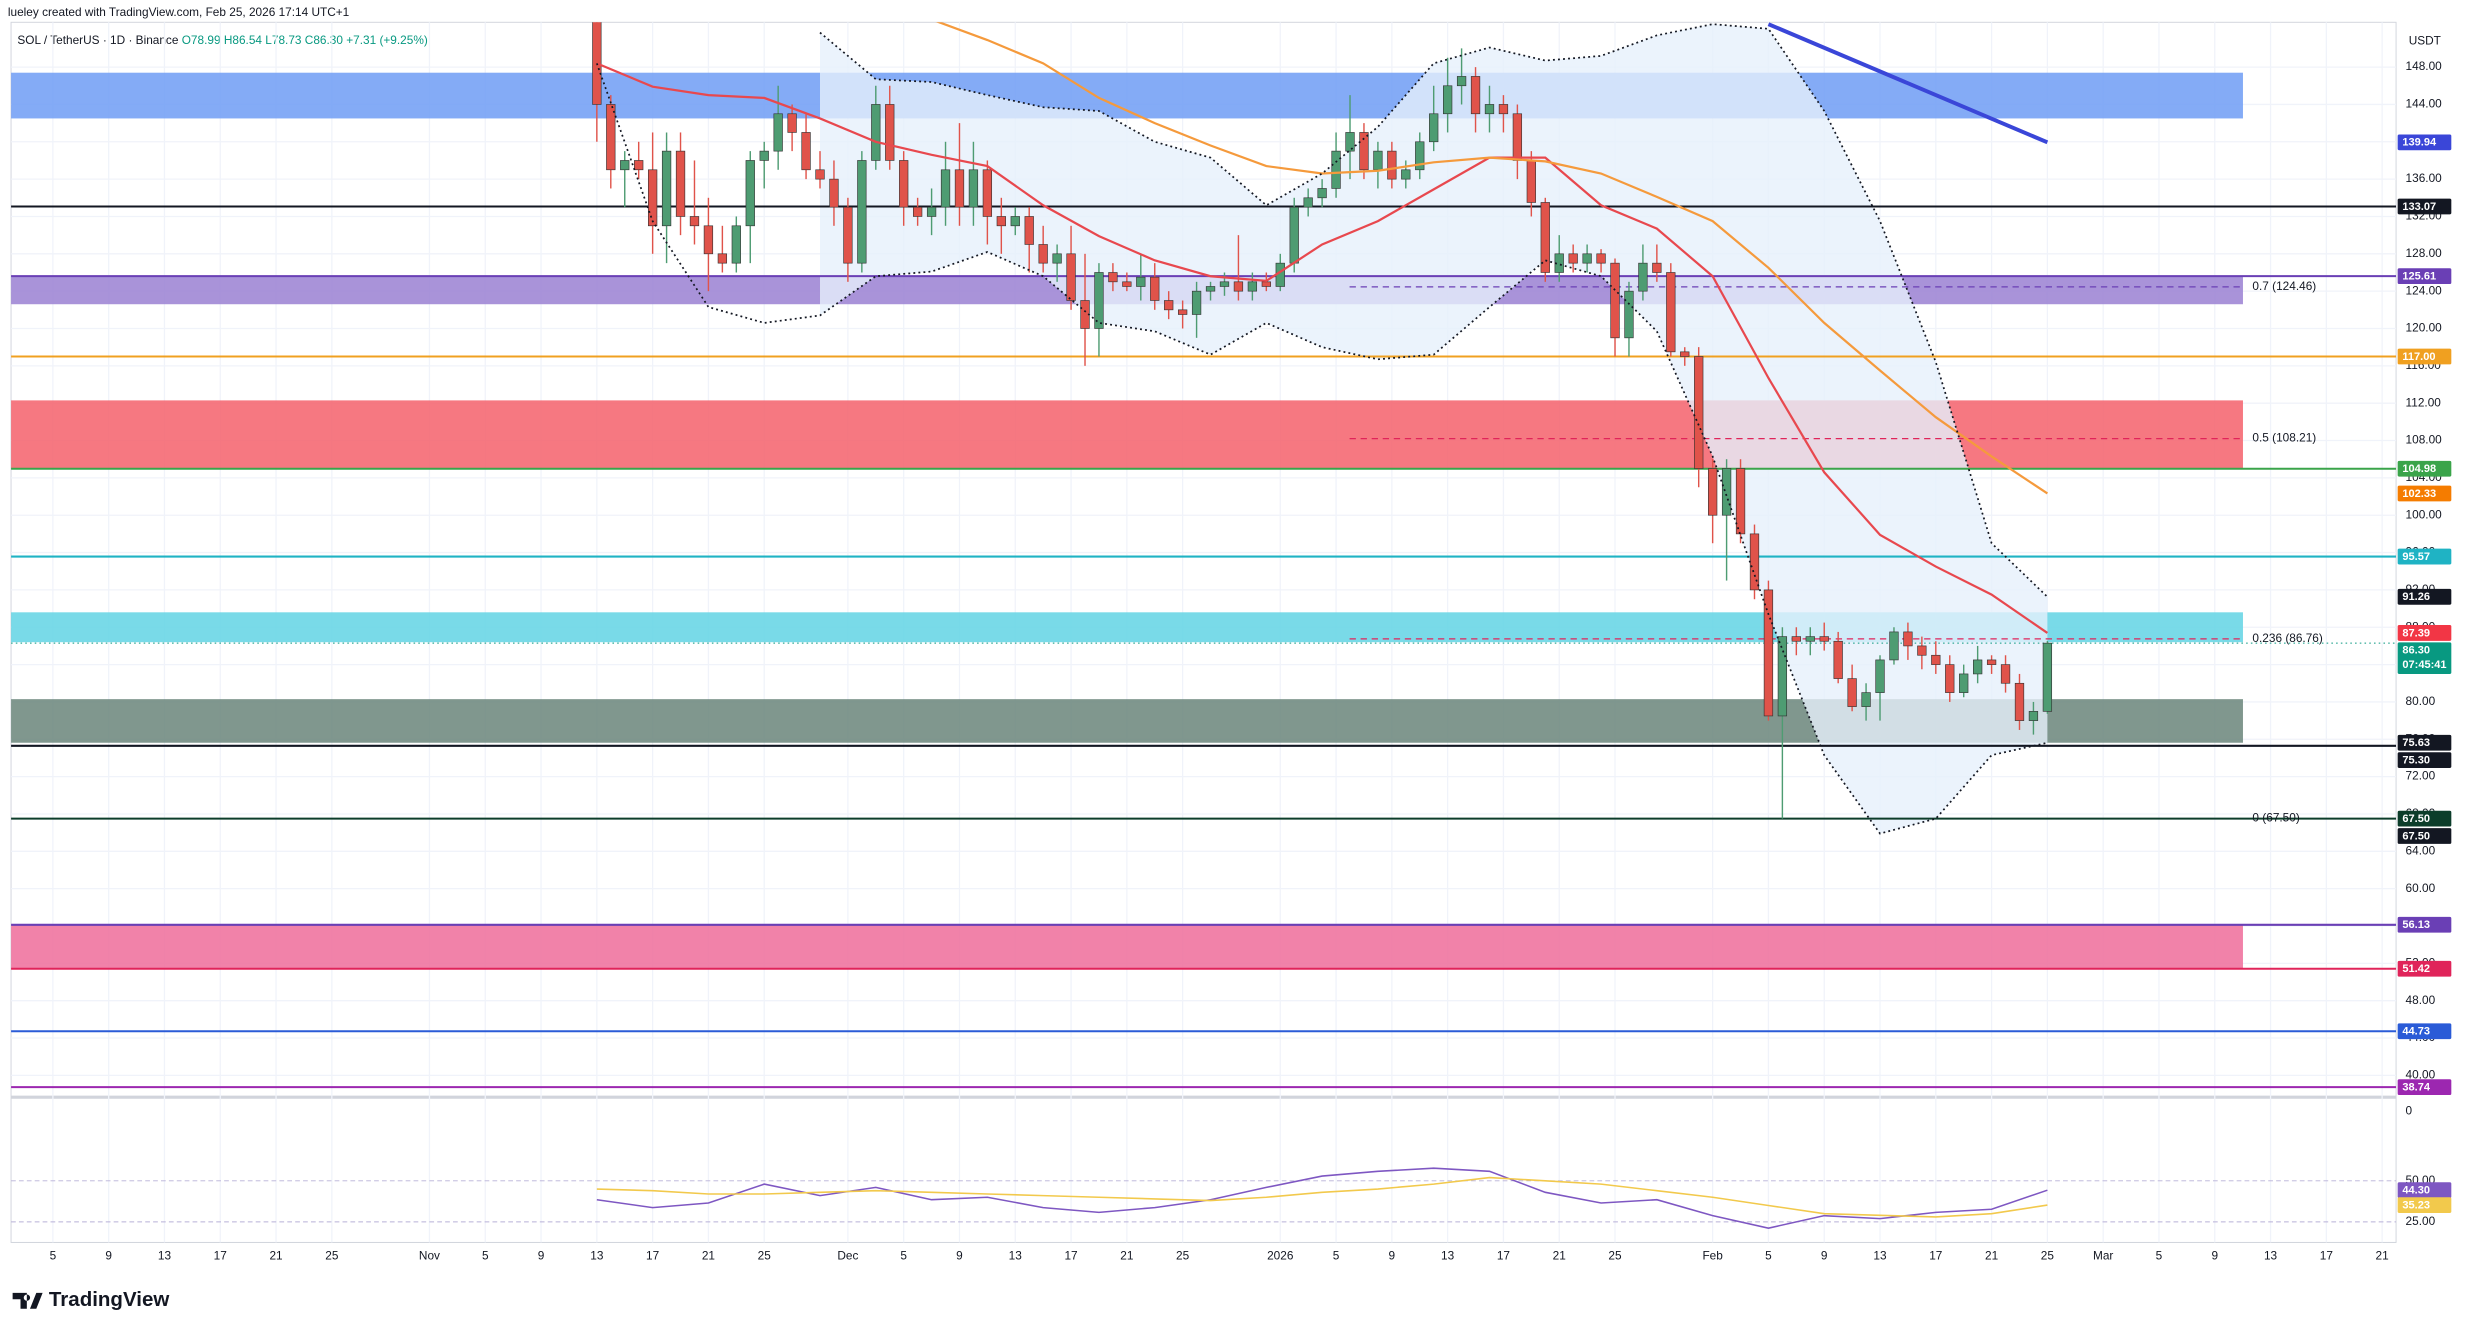  Describe the element at coordinates (597, 1256) in the screenshot. I see `x-tick-label: 13` at that location.